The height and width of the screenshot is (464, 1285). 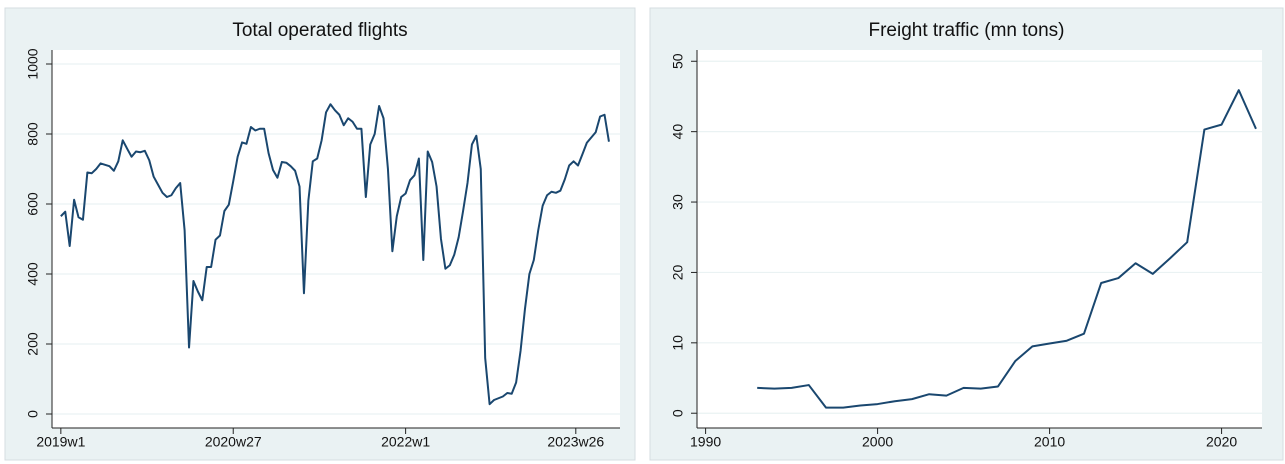 What do you see at coordinates (877, 442) in the screenshot?
I see `x-tick-label: 2000` at bounding box center [877, 442].